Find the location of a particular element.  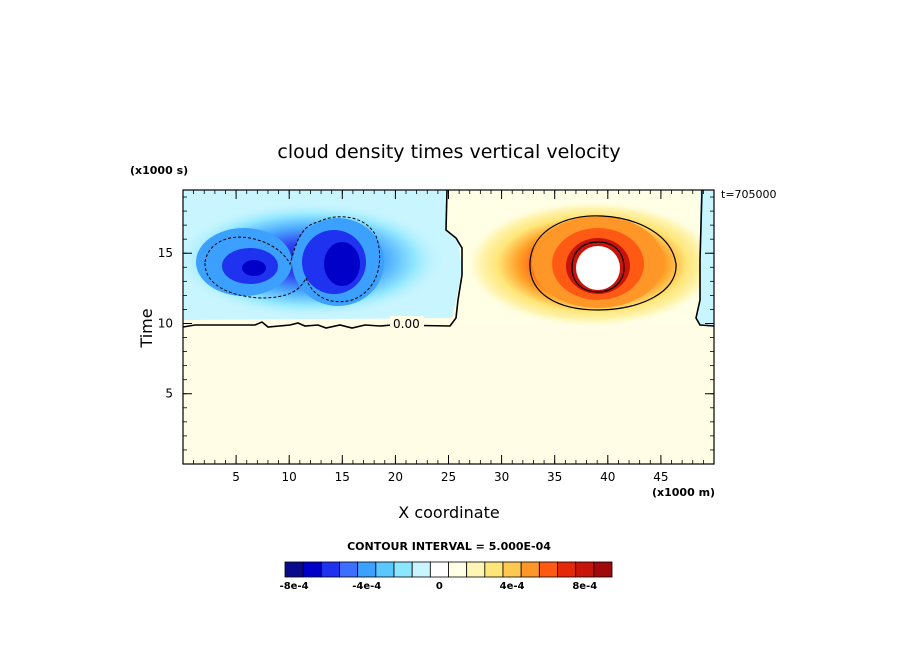

positive-contour-inner is located at coordinates (598, 267).